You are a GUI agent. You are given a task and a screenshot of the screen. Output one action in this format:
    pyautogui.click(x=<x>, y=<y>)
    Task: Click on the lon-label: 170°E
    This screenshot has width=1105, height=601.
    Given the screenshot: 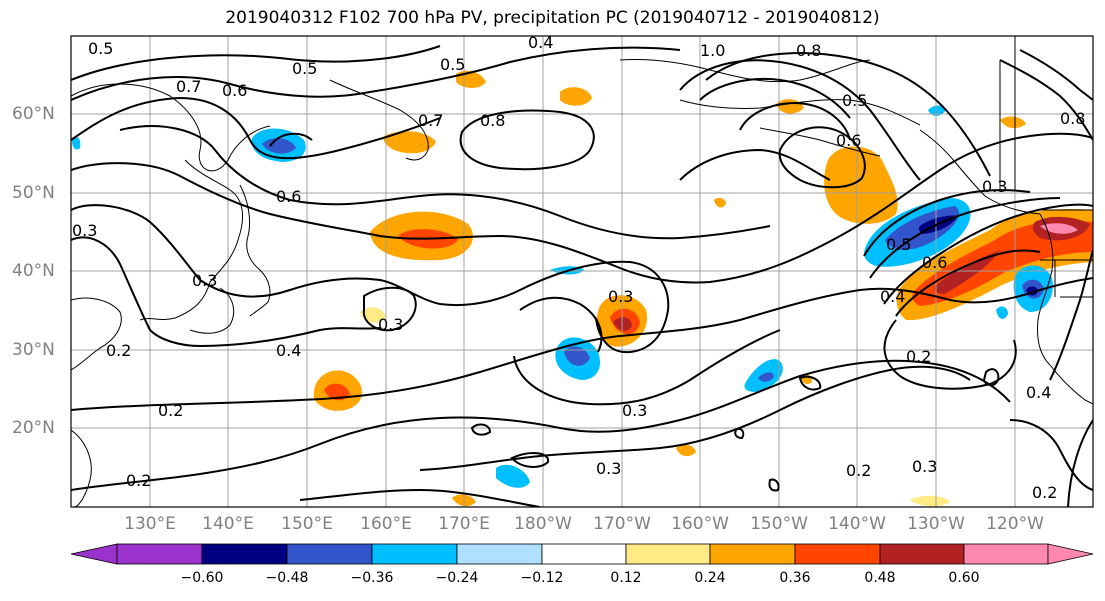 What is the action you would take?
    pyautogui.click(x=464, y=524)
    